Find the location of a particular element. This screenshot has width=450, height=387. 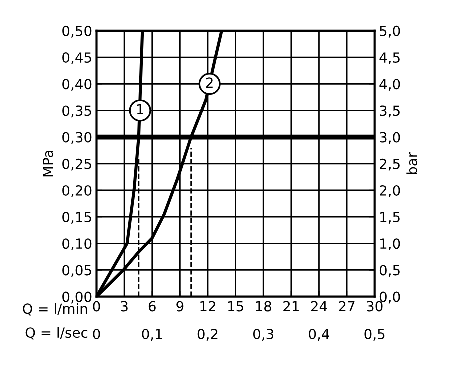

x-tick-label: 3 is located at coordinates (124, 306).